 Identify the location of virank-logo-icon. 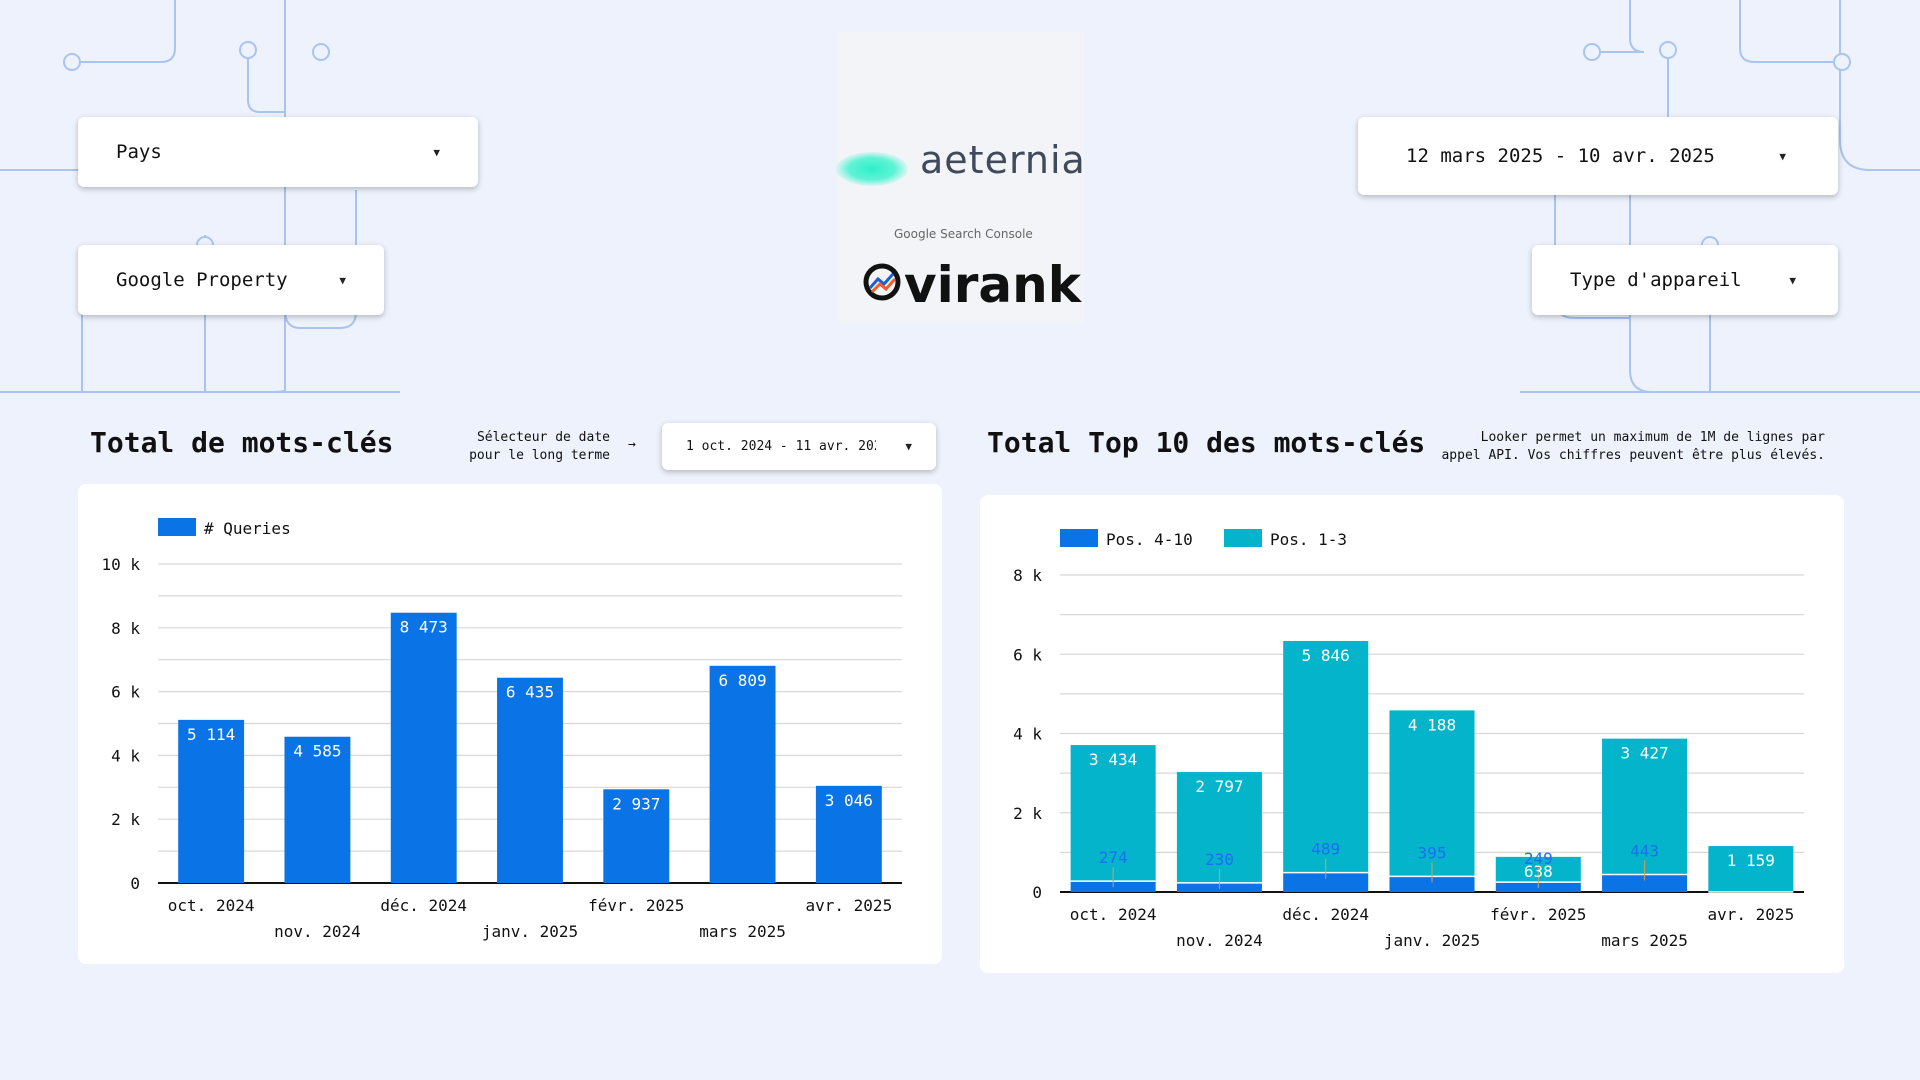
(882, 282).